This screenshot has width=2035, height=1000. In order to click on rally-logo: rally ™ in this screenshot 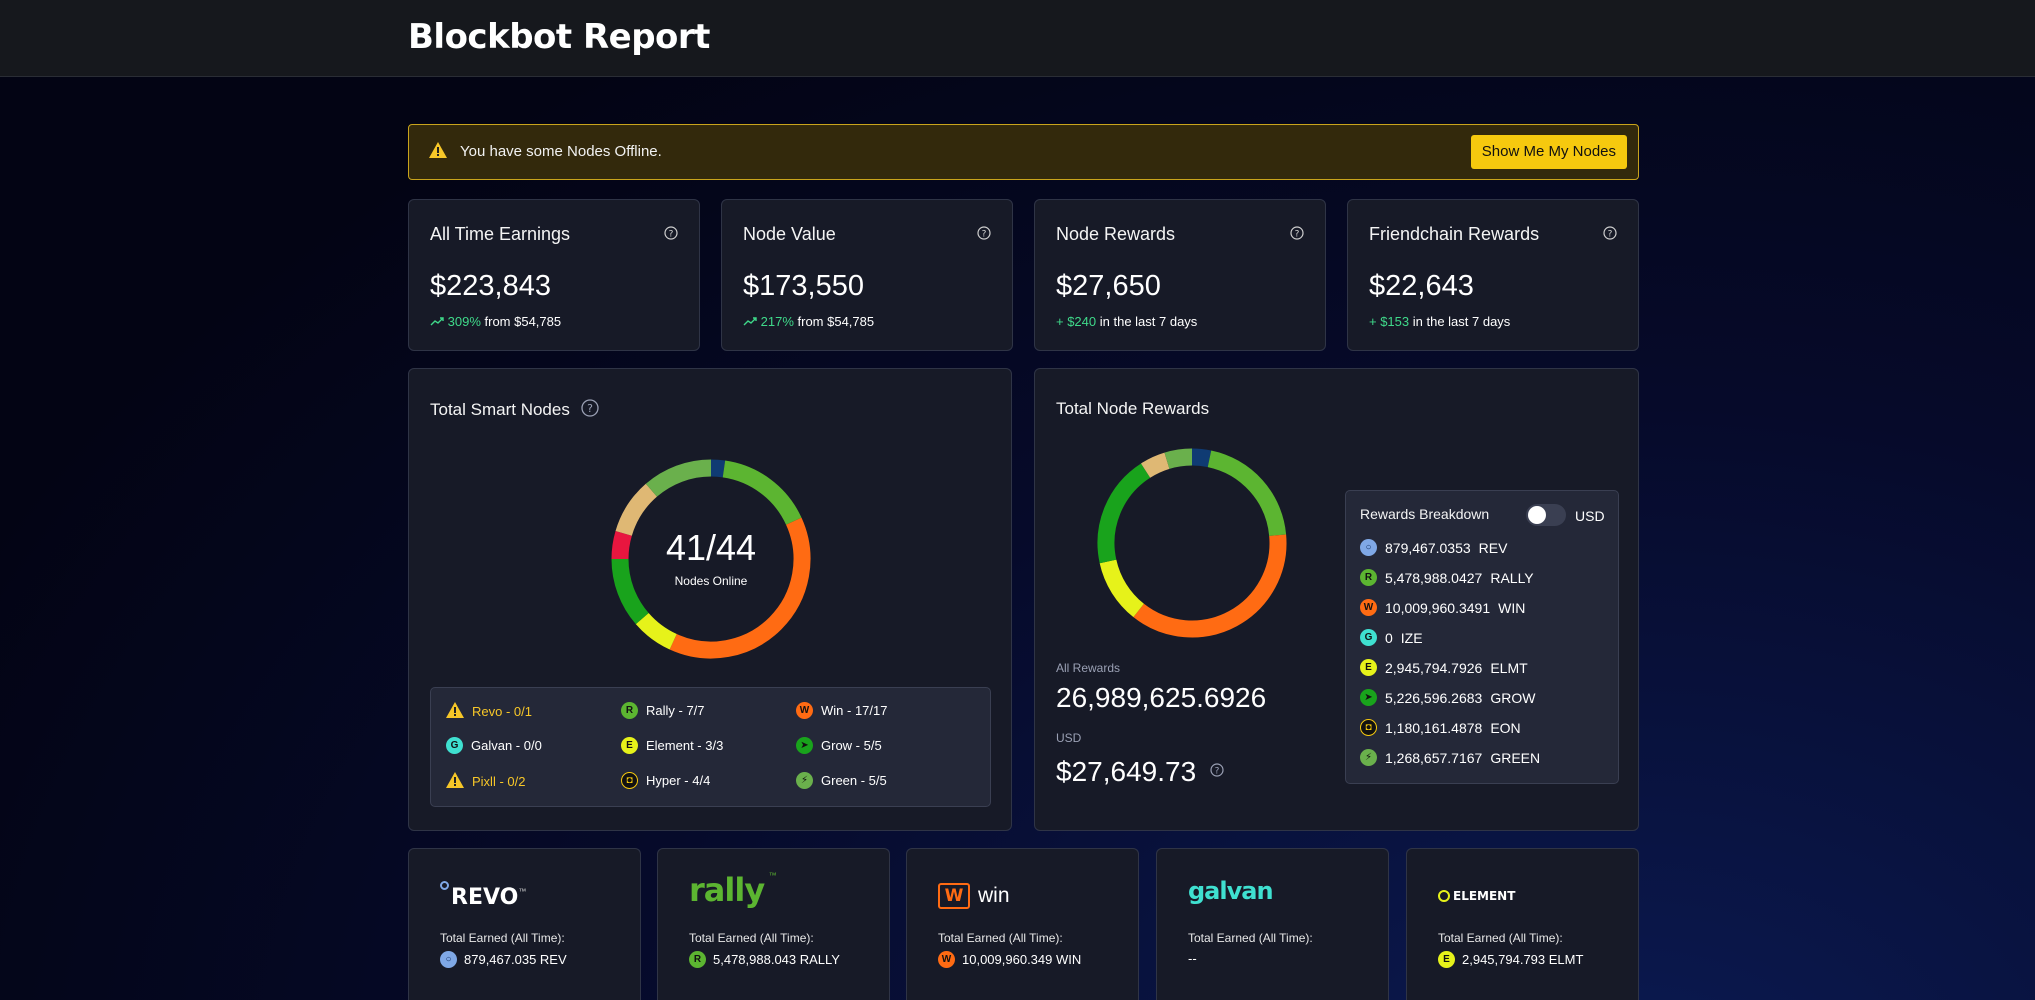, I will do `click(733, 890)`.